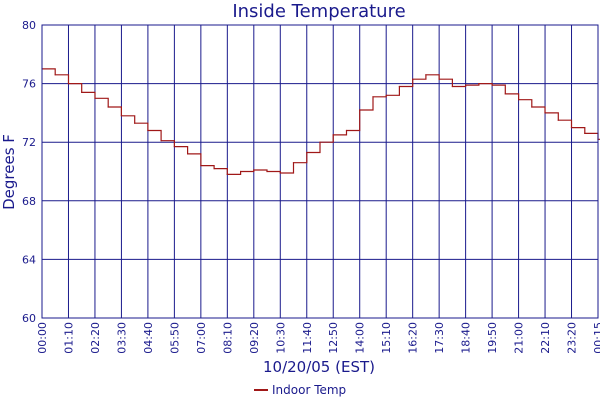  I want to click on legend: Indoor Temp, so click(300, 390).